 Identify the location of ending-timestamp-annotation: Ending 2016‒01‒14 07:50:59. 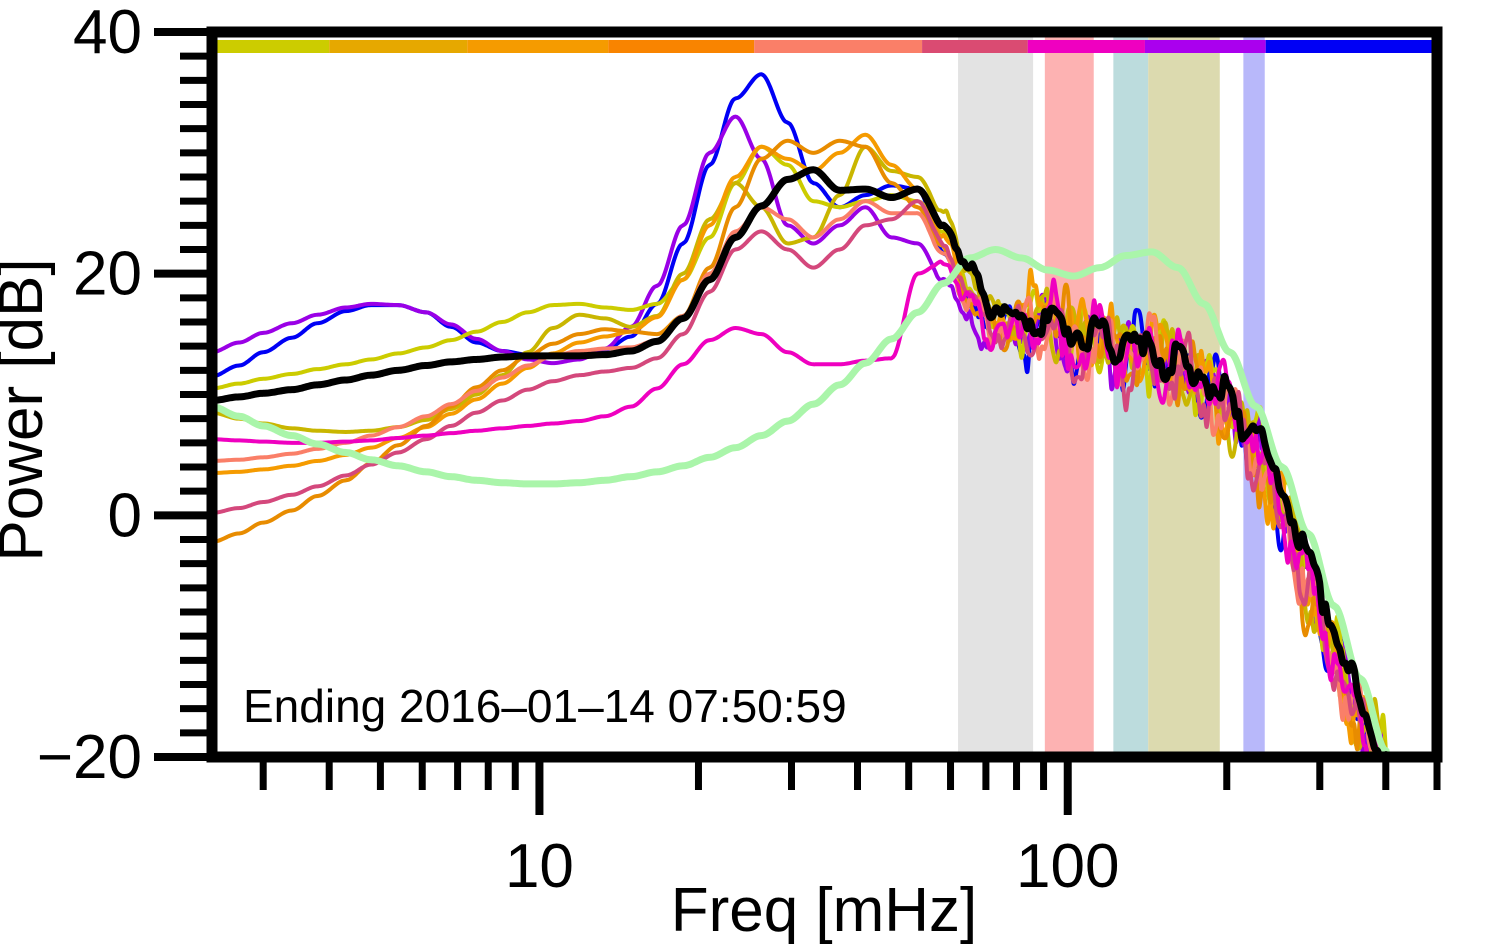
(545, 706).